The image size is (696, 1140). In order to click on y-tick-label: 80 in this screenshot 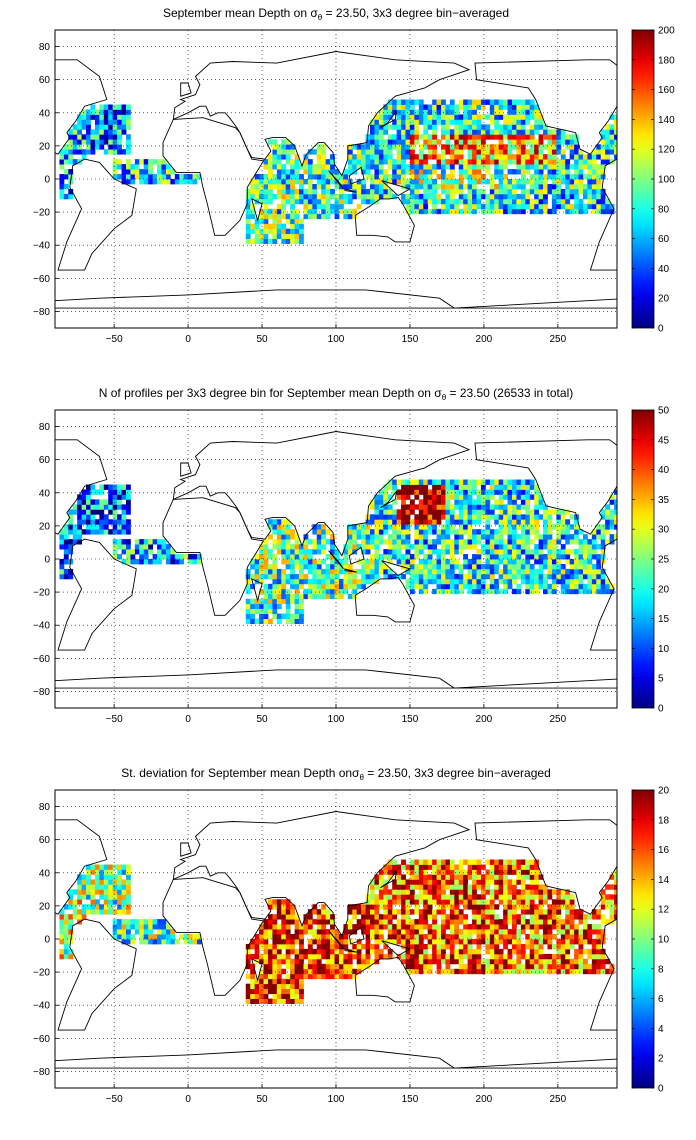, I will do `click(45, 47)`.